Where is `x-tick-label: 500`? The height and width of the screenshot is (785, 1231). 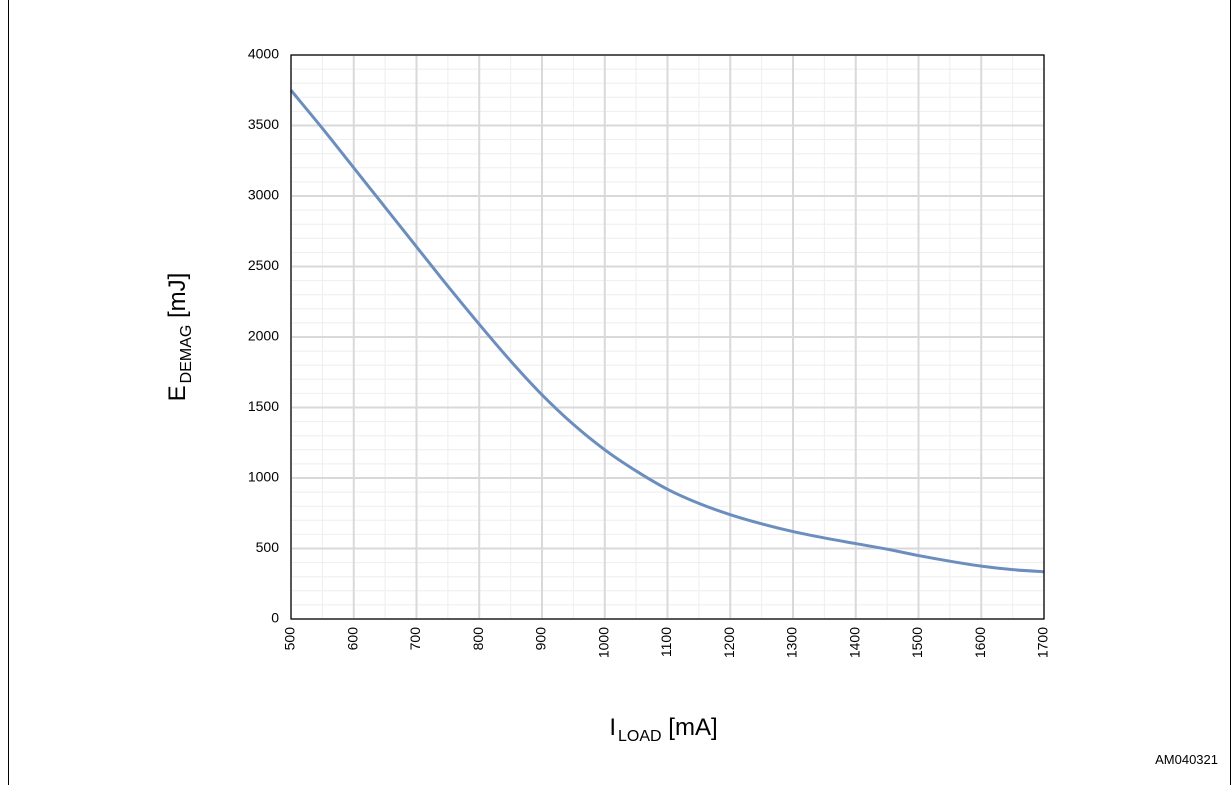
x-tick-label: 500 is located at coordinates (290, 639).